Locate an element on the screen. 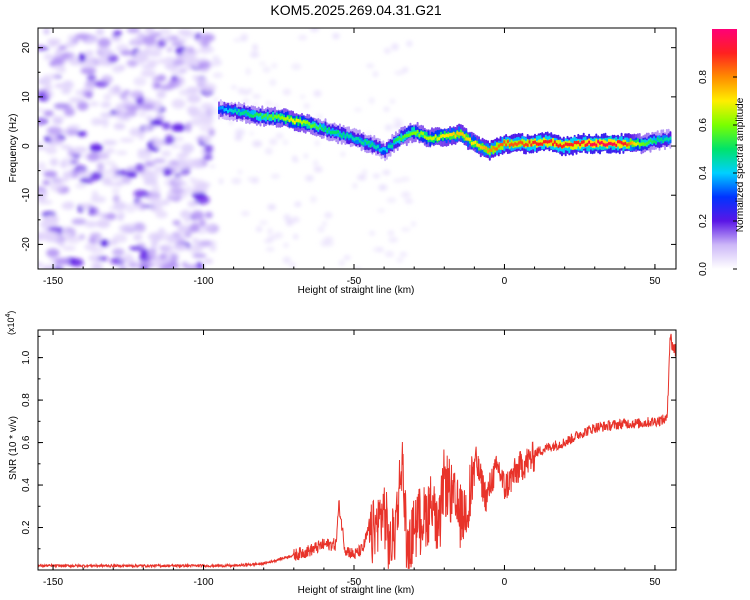 The image size is (750, 600). colorbar-gradient is located at coordinates (724, 149).